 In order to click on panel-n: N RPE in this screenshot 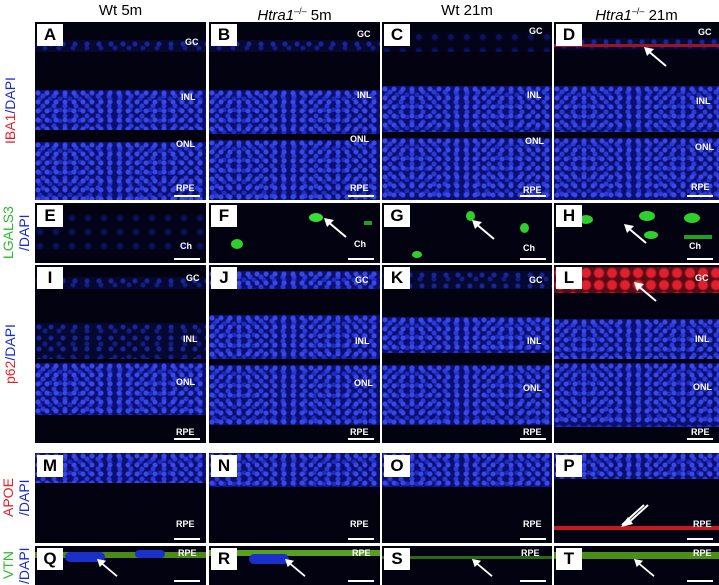, I will do `click(294, 498)`.